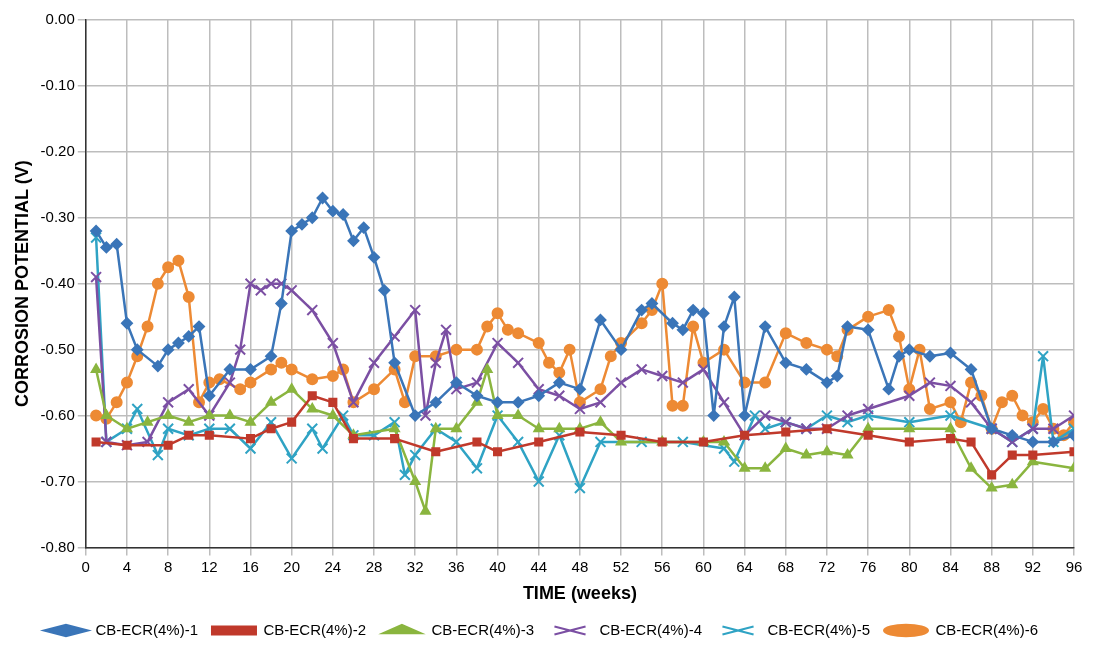  I want to click on x-tick-label: 88, so click(991, 566).